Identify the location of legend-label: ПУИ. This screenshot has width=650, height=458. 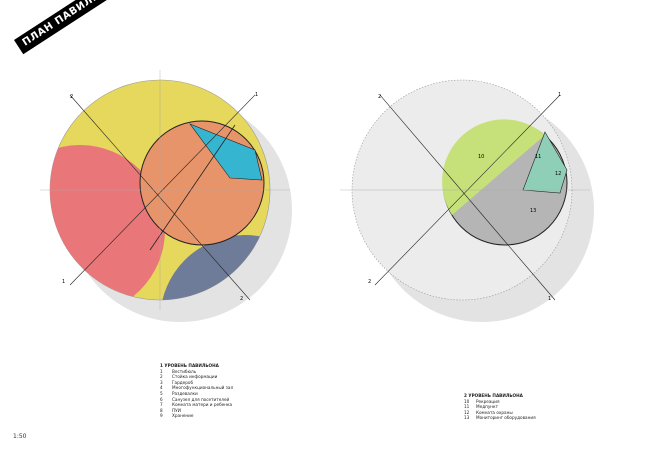
(176, 410).